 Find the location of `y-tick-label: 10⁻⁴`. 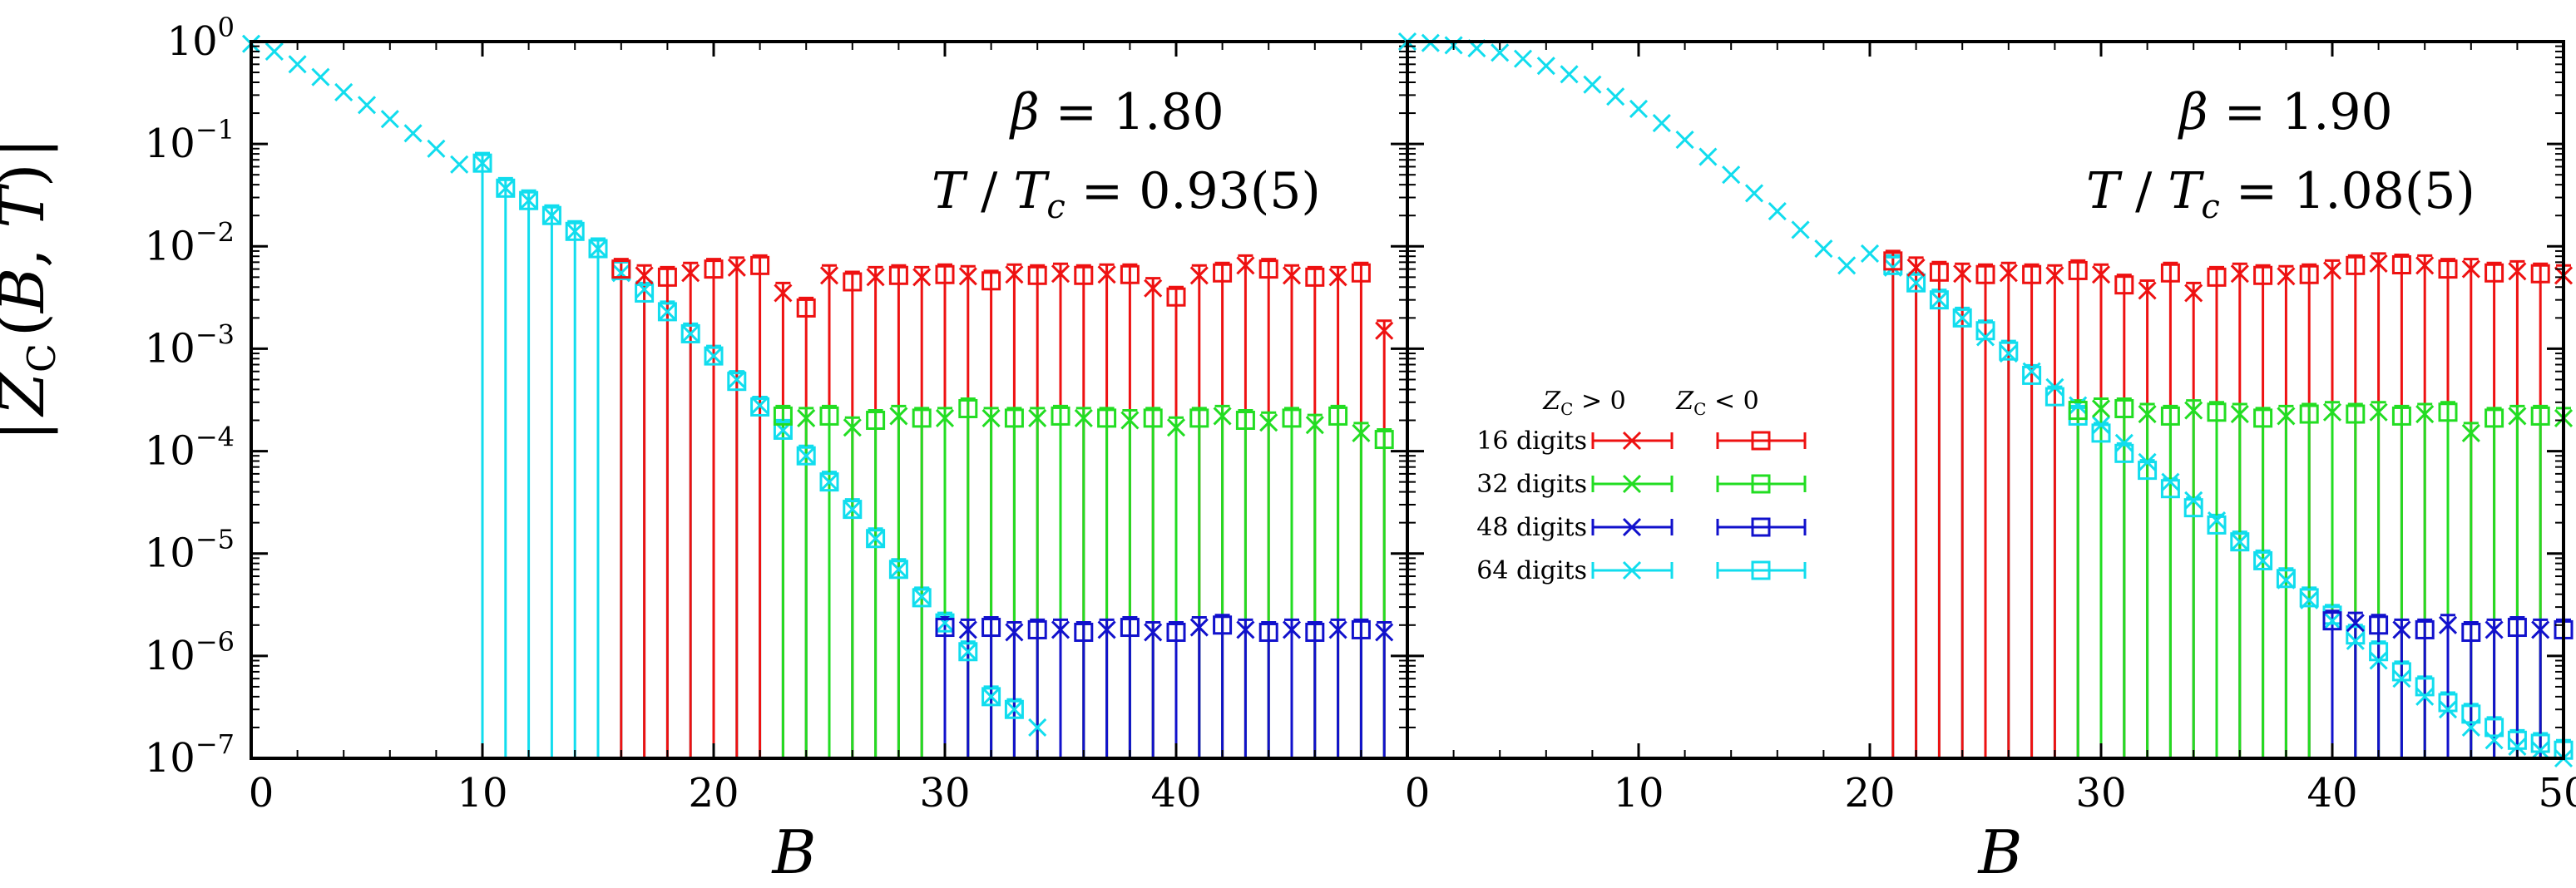

y-tick-label: 10⁻⁴ is located at coordinates (190, 448).